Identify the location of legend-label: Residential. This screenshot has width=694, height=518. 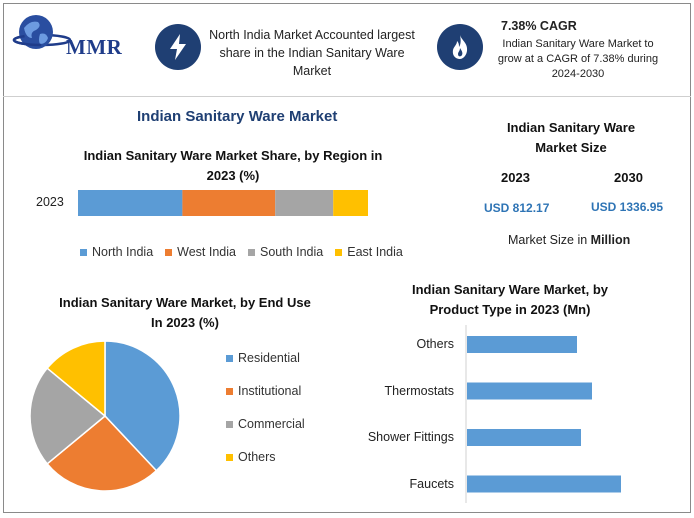
(269, 358).